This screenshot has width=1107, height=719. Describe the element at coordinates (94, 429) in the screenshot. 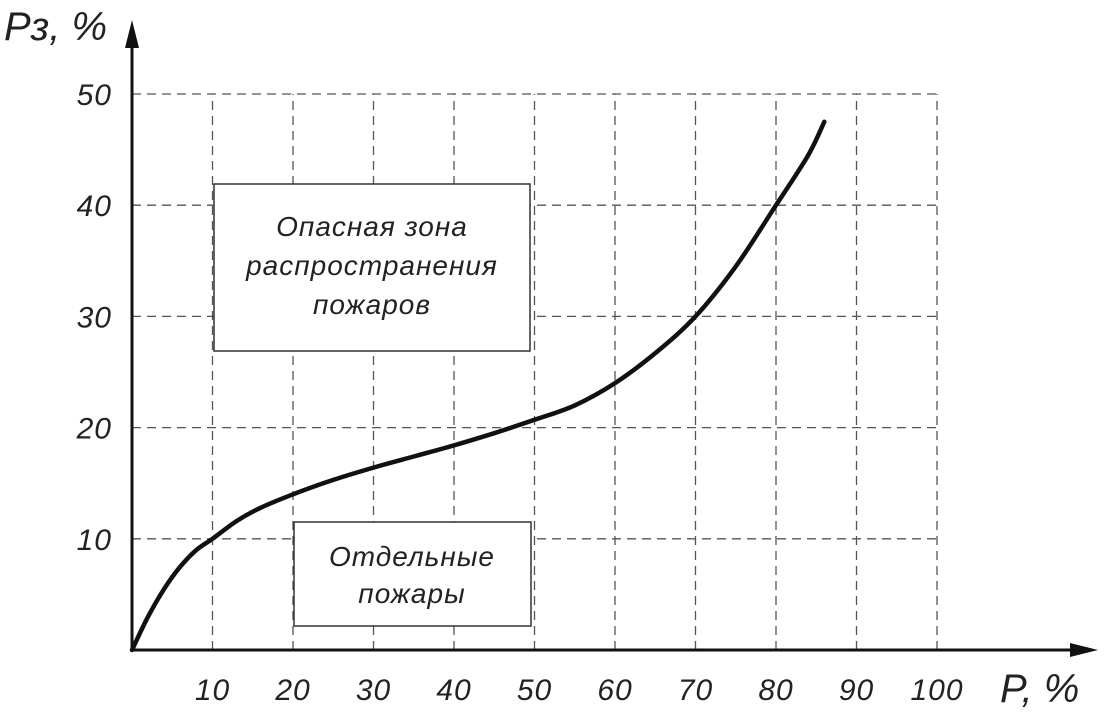

I see `y-tick-label: 20` at that location.